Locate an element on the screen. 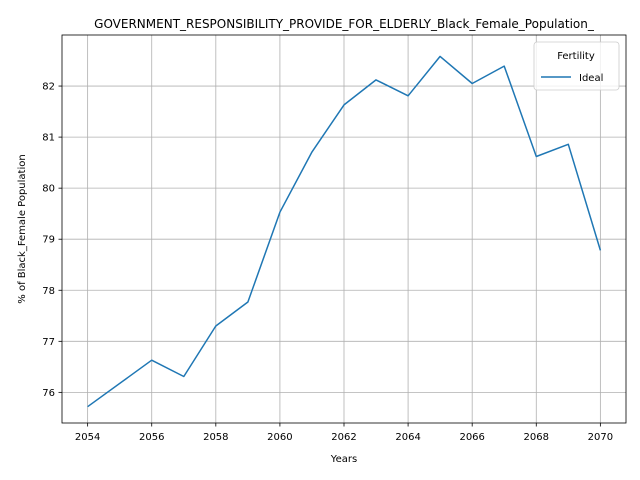 The height and width of the screenshot is (480, 640). y-axis-label: % of Black_Female Population is located at coordinates (22, 228).